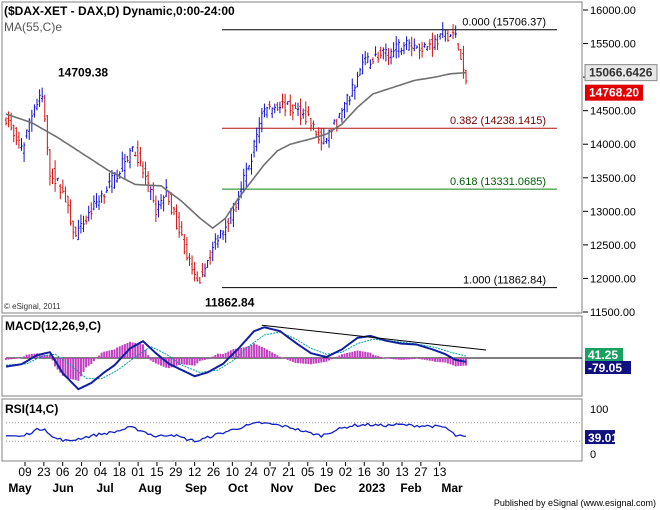  I want to click on rsi-value-tag, so click(600, 437).